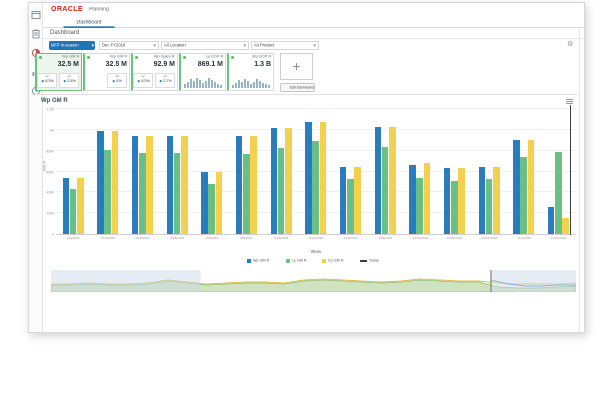 Image resolution: width=600 pixels, height=400 pixels. What do you see at coordinates (89, 23) in the screenshot?
I see `tab-dashboard: Dashboard` at bounding box center [89, 23].